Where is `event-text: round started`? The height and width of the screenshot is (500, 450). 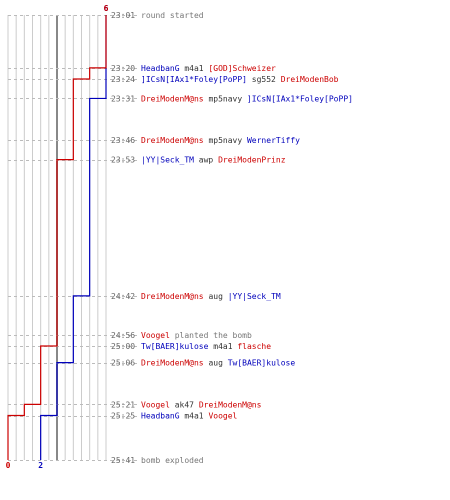 event-text: round started is located at coordinates (172, 15).